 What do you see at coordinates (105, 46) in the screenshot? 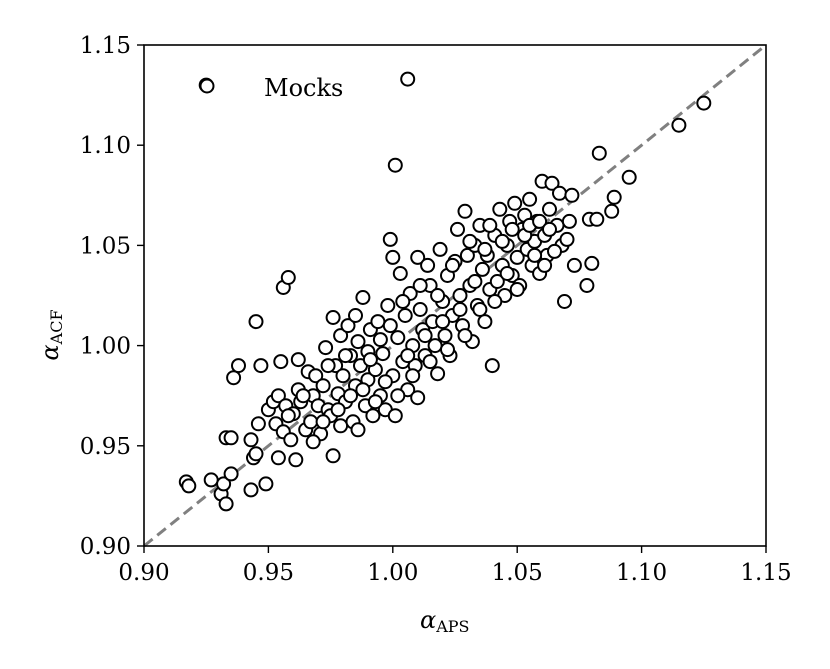
I see `y-tick-label: 1.15` at bounding box center [105, 46].